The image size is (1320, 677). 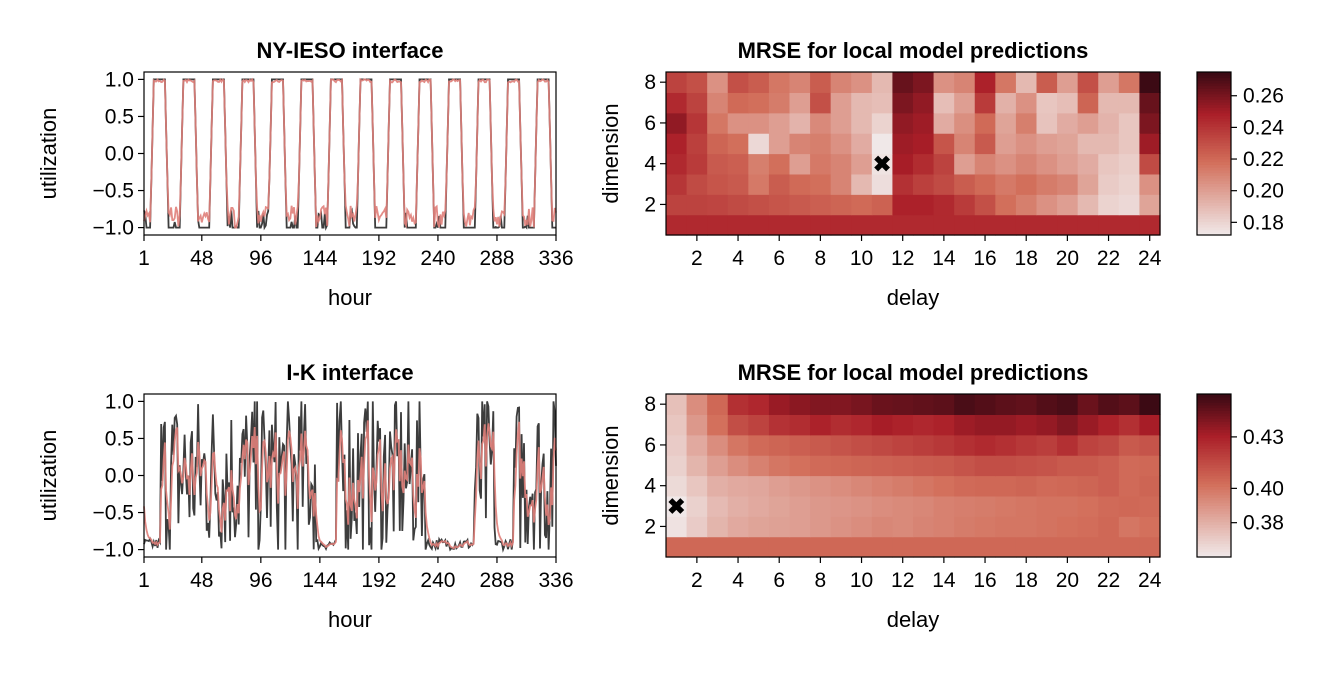 I want to click on x-tick-label: 96, so click(x=260, y=258).